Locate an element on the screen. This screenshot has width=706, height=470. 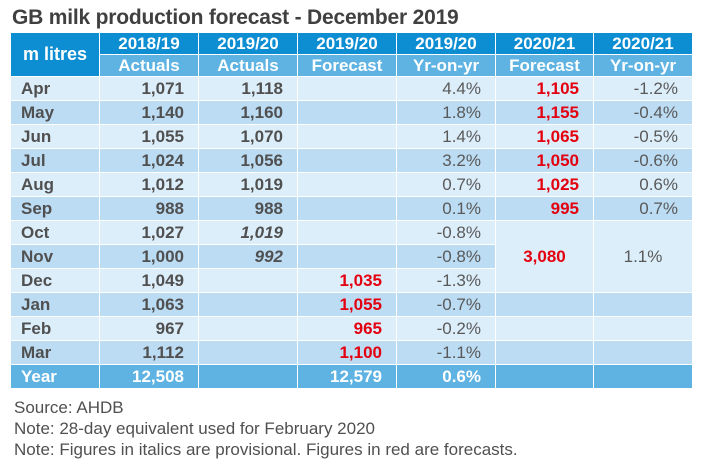
yoy-1920-cell: 4.4% is located at coordinates (446, 88).